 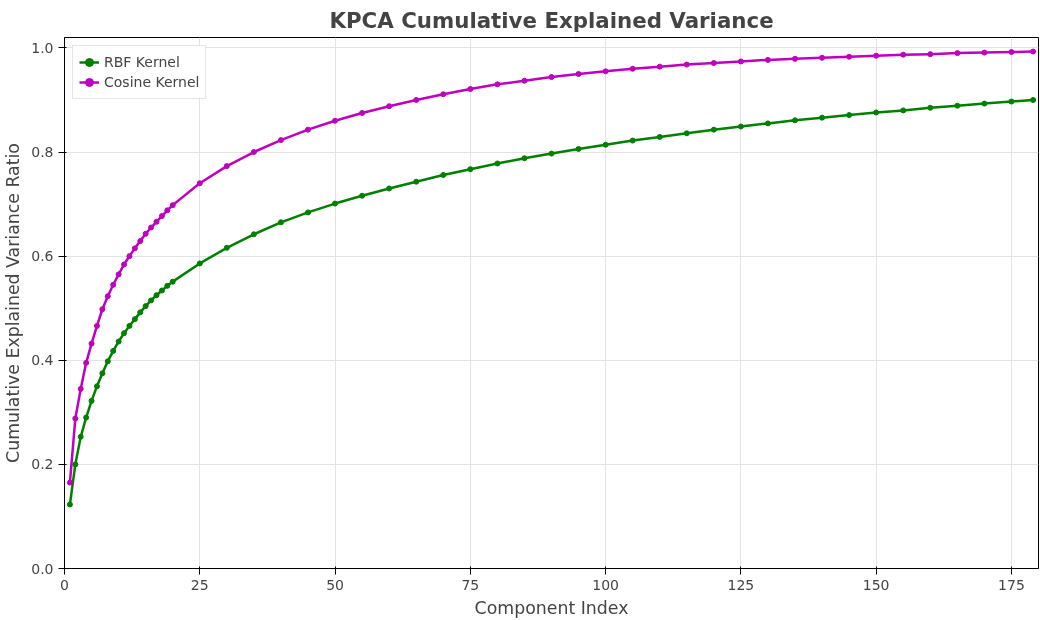 I want to click on y-tick-label: 0.0, so click(x=42, y=568).